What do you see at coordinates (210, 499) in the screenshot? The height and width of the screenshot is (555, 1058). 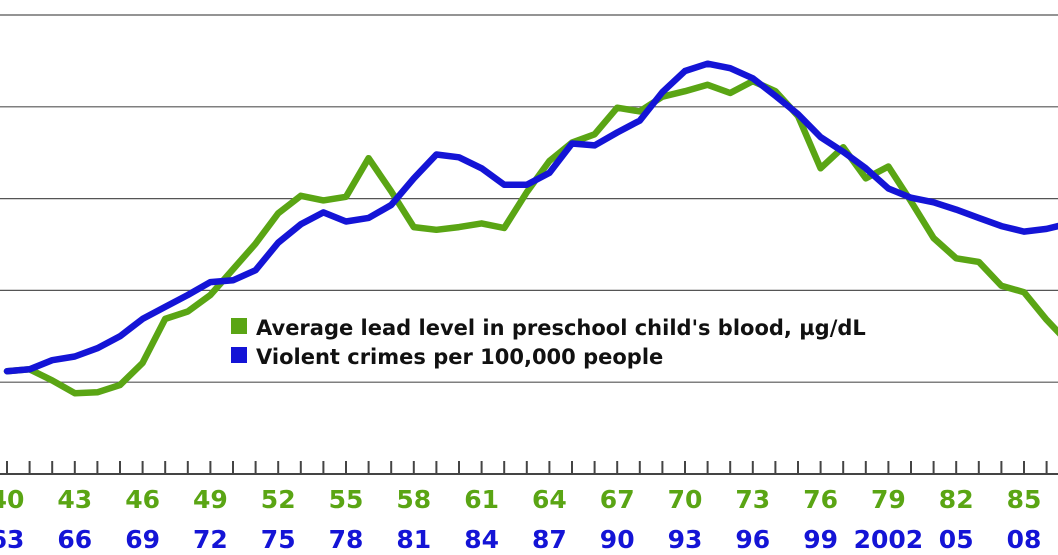 I see `x-tick-label-lead: 49` at bounding box center [210, 499].